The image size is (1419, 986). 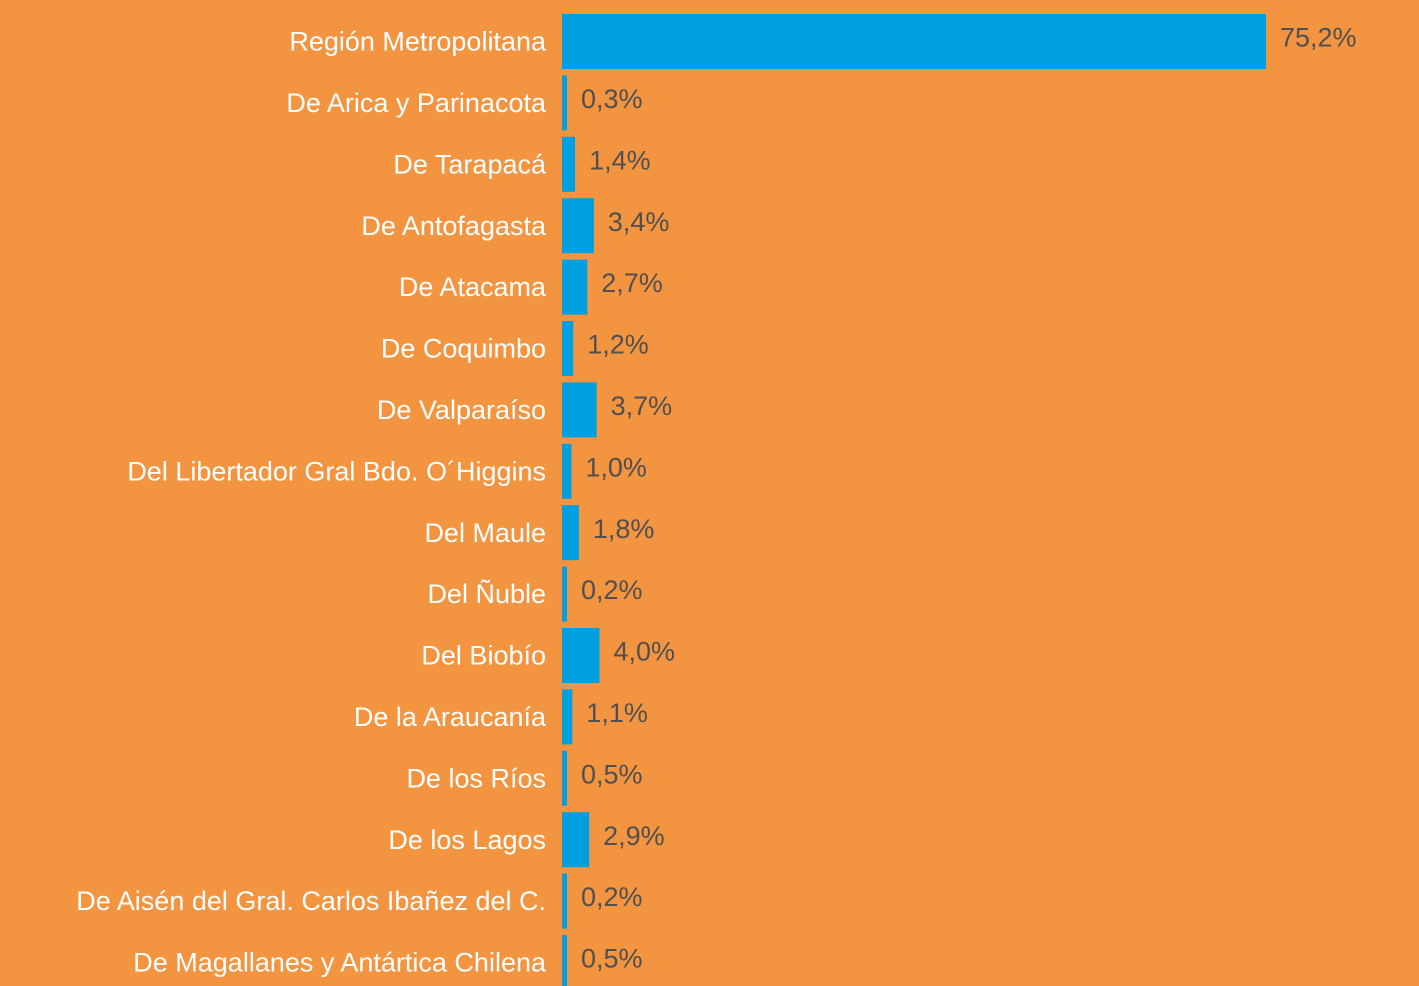 What do you see at coordinates (1318, 38) in the screenshot?
I see `value-label: 75,2%` at bounding box center [1318, 38].